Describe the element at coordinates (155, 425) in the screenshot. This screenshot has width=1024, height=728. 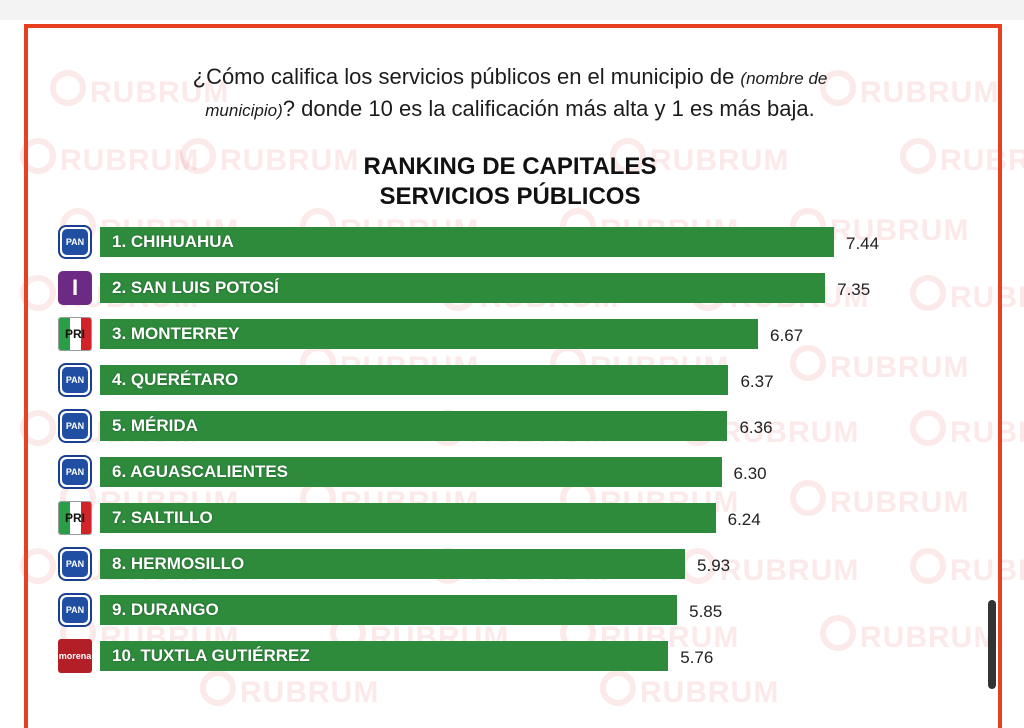
I see `bar-category-label: 5. MÉRIDA` at that location.